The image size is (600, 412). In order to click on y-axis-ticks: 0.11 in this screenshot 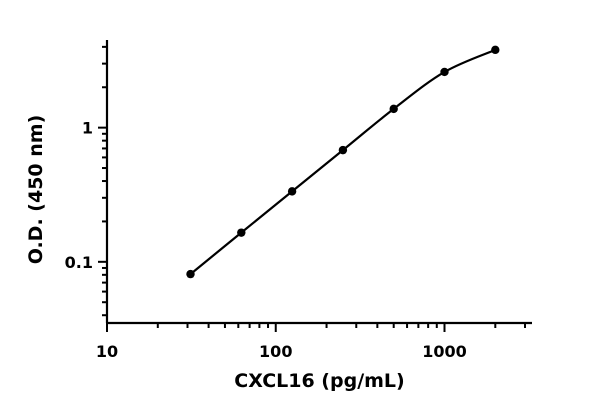, I will do `click(86, 181)`.